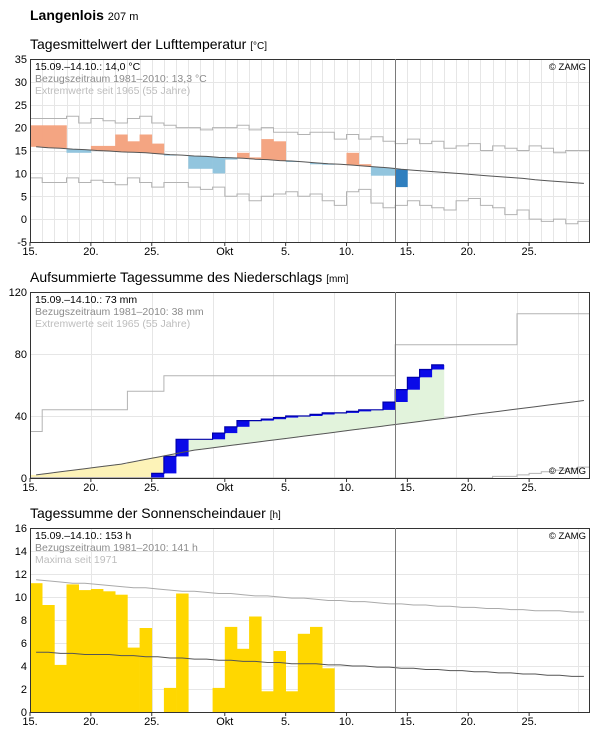  Describe the element at coordinates (24, 713) in the screenshot. I see `sunshine-y-tick-label: 0` at that location.